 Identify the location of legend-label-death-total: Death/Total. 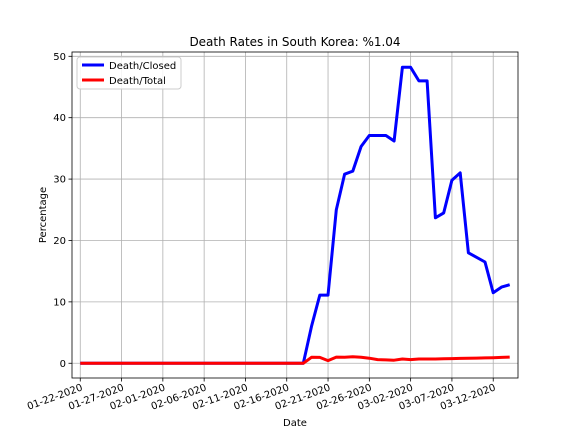
(137, 81).